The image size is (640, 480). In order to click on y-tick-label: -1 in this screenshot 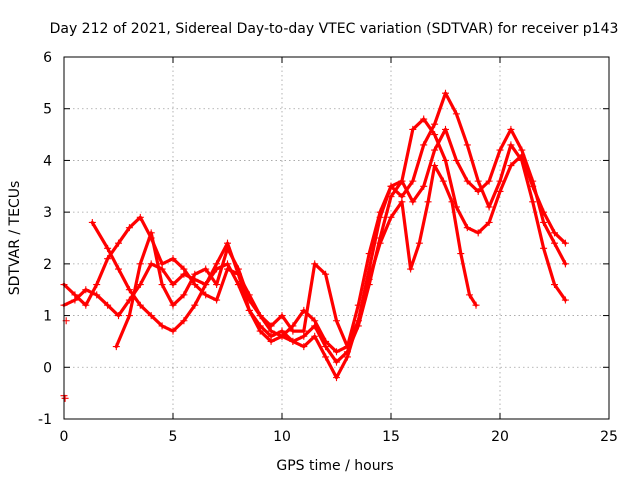, I will do `click(45, 420)`.